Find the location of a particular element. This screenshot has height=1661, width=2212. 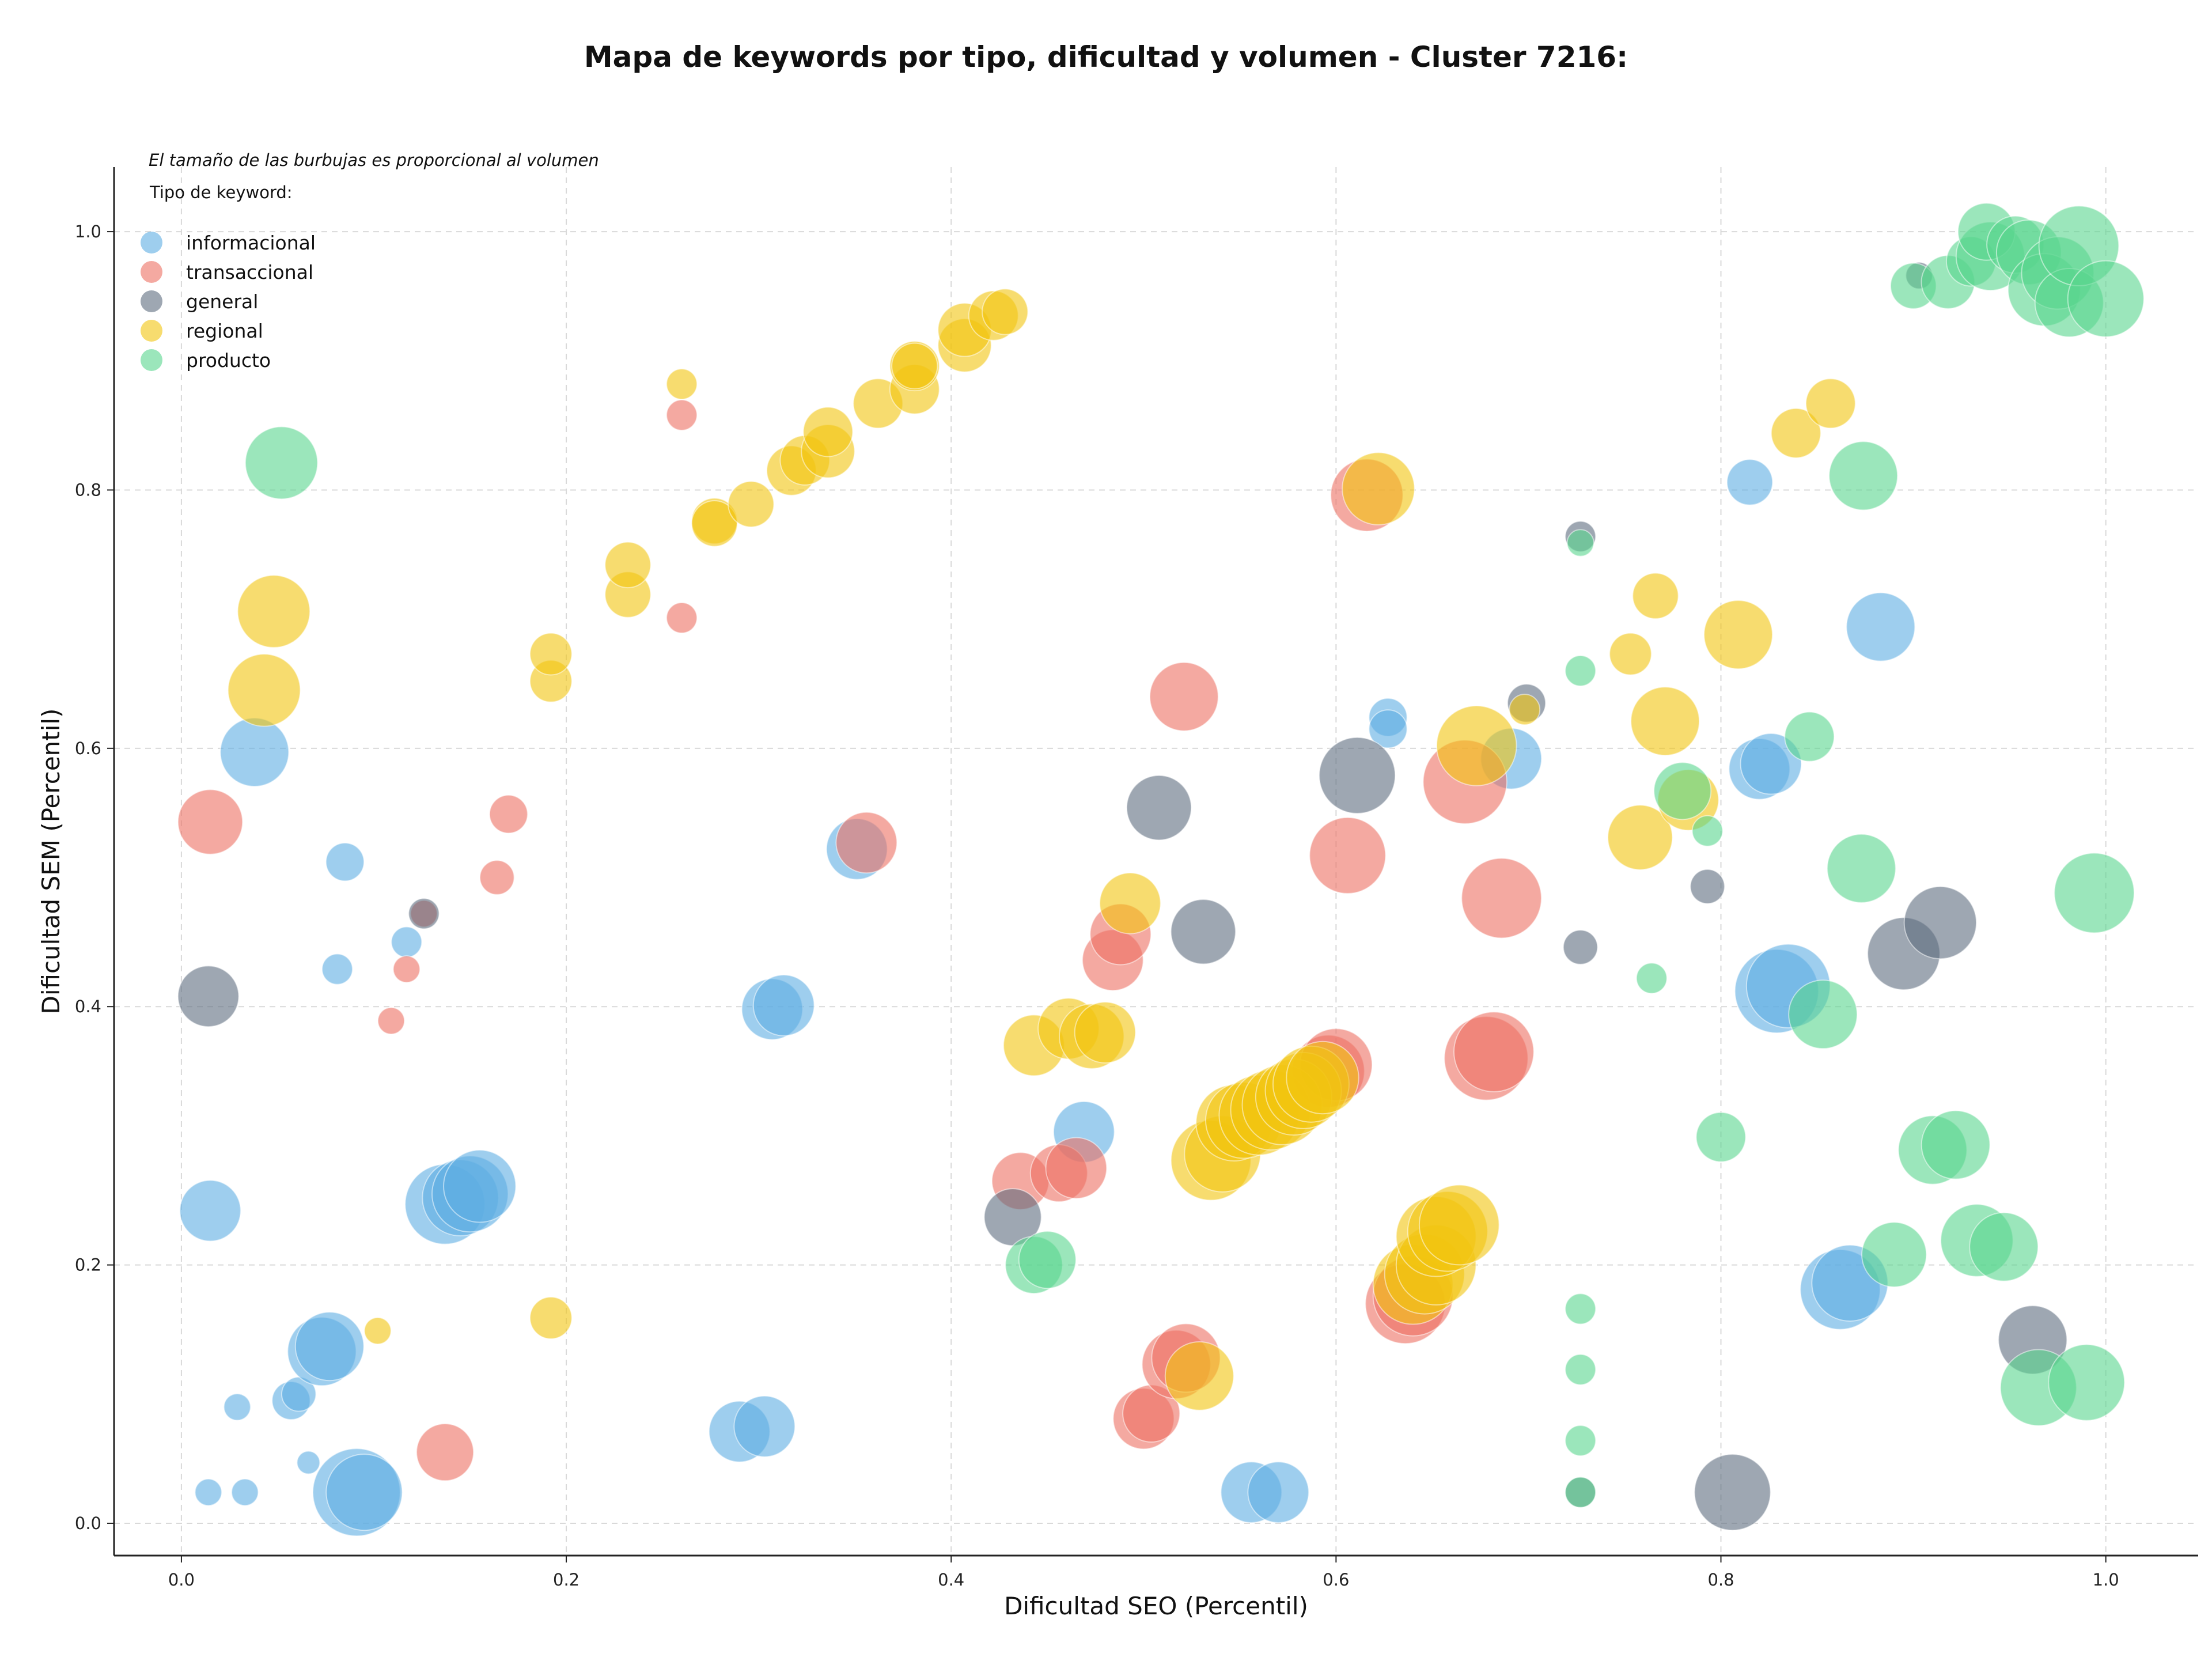

y-tick-label: 0.4 is located at coordinates (88, 1006).